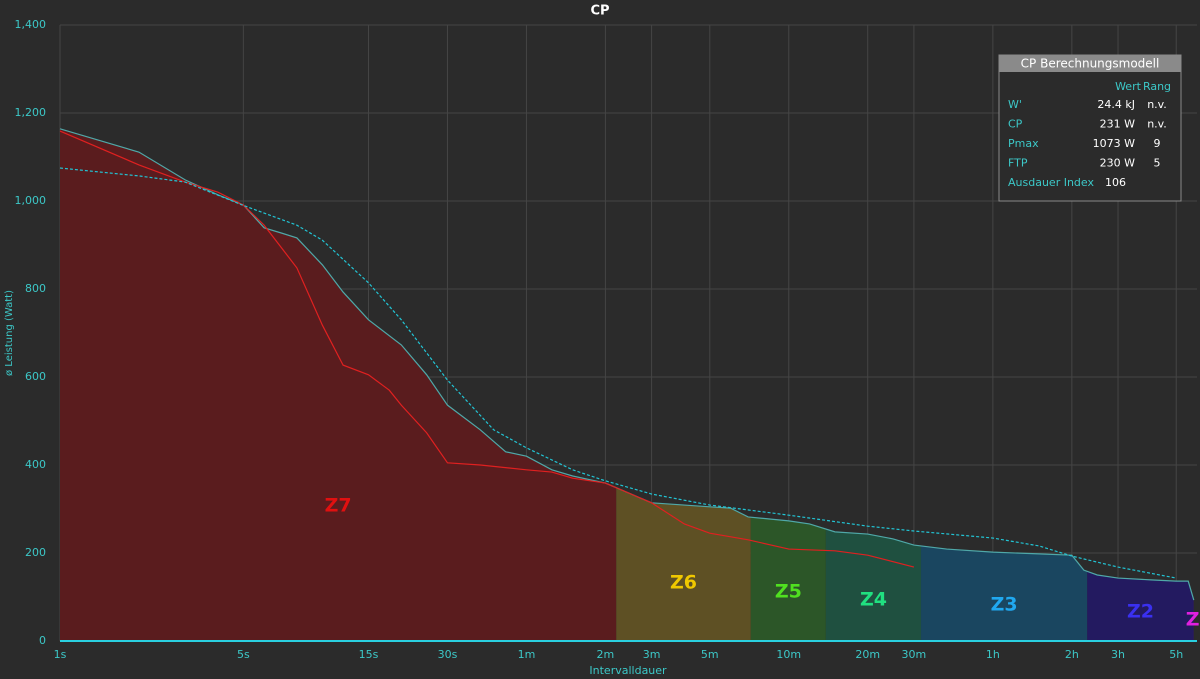  What do you see at coordinates (993, 654) in the screenshot?
I see `x-tick-label: 1h` at bounding box center [993, 654].